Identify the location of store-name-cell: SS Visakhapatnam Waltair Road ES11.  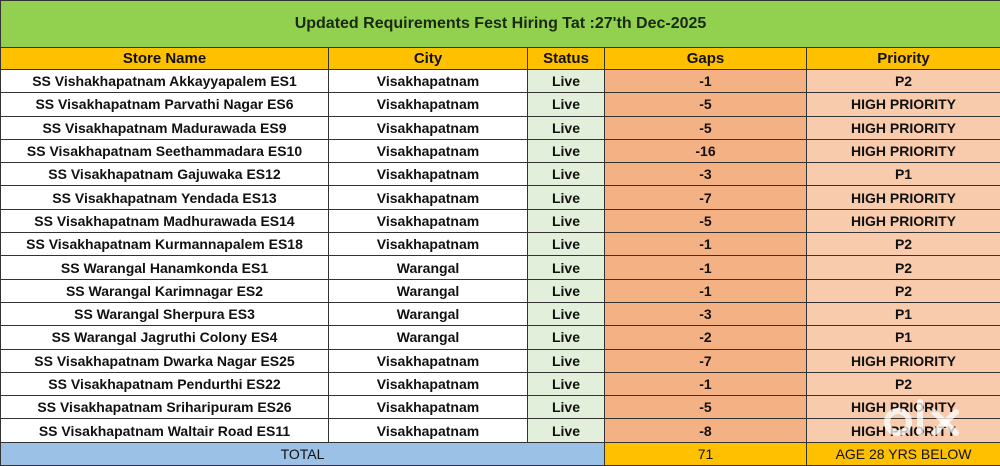
(164, 430).